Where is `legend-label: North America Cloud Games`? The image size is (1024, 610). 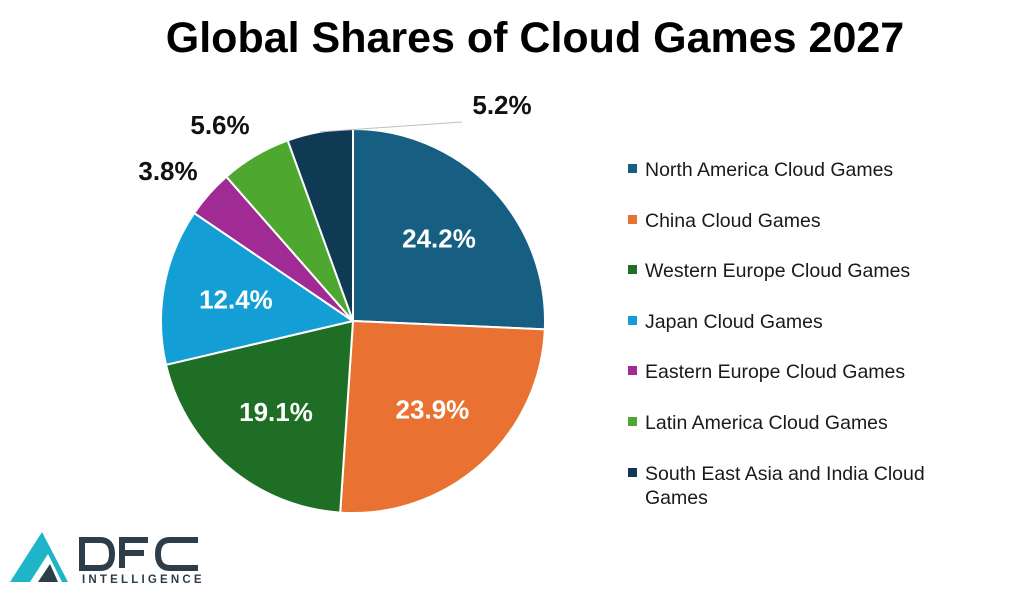
legend-label: North America Cloud Games is located at coordinates (769, 170).